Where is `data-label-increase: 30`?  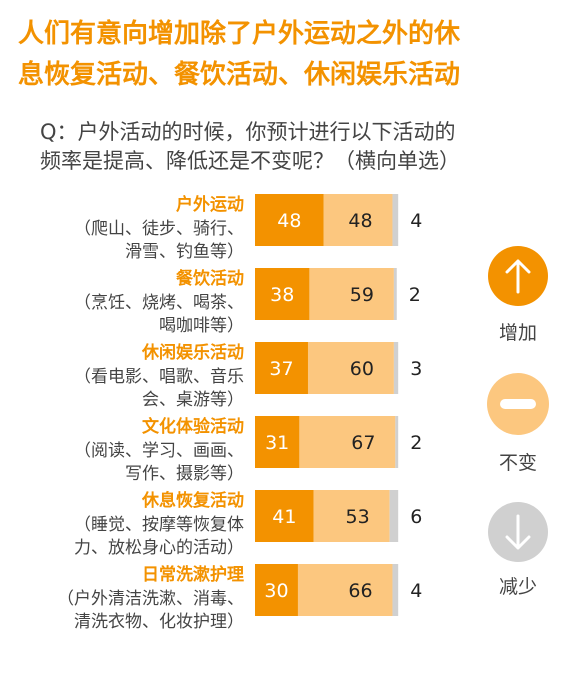
data-label-increase: 30 is located at coordinates (276, 591).